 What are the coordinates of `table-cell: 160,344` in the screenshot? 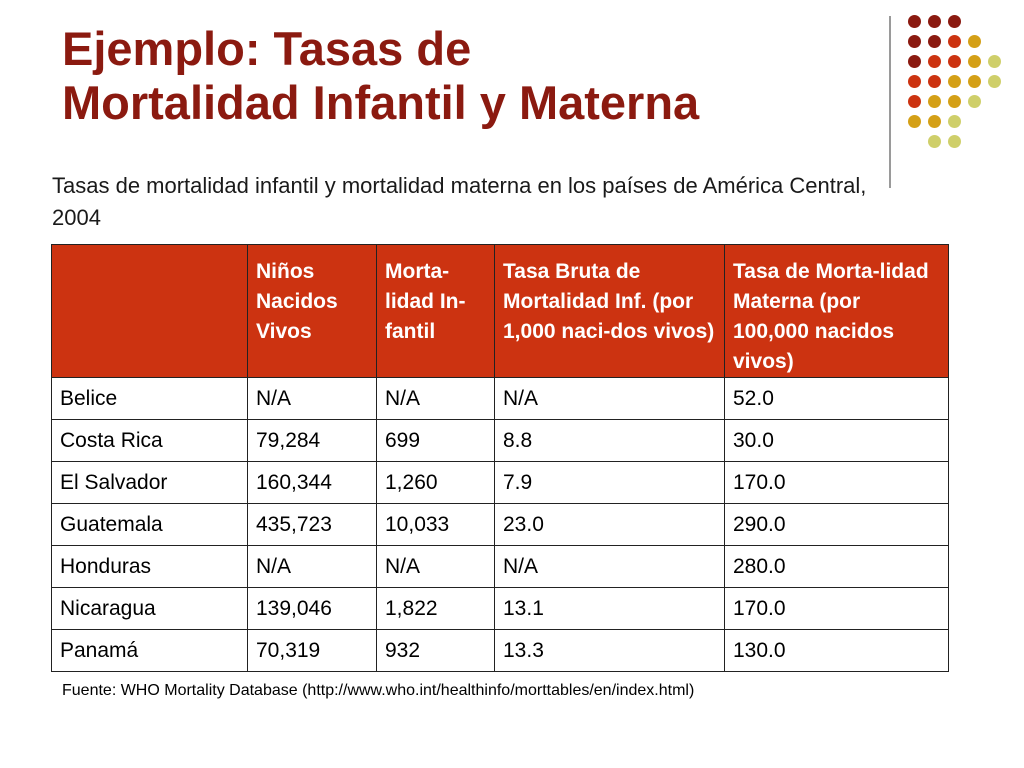 It's located at (312, 482).